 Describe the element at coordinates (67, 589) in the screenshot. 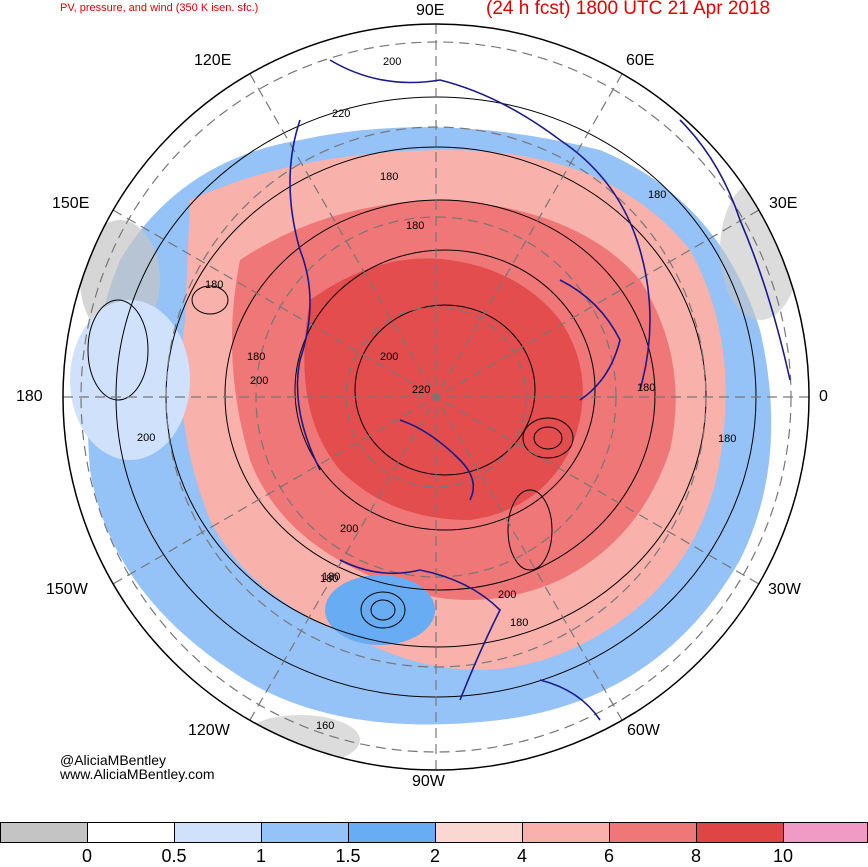

I see `lon-label-150w: 150W` at that location.